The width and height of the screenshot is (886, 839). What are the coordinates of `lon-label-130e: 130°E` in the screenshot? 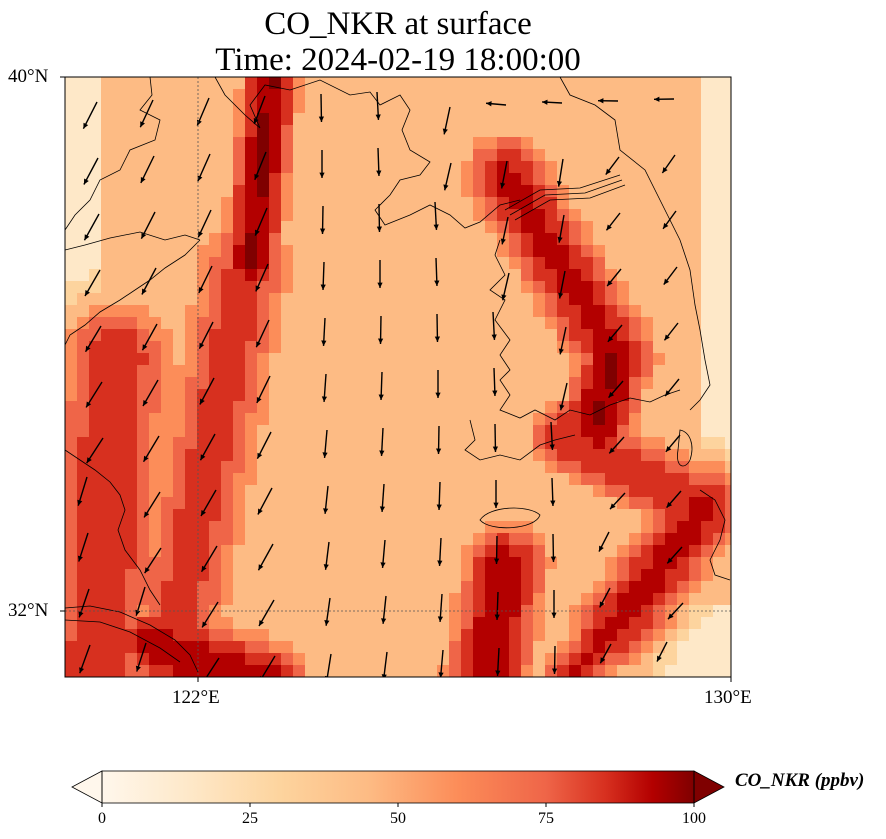 It's located at (728, 697).